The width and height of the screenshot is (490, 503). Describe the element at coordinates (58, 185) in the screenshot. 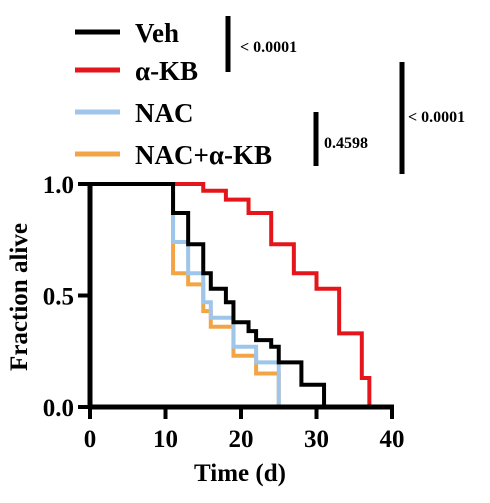

I see `y-tick-label: 1.0` at that location.